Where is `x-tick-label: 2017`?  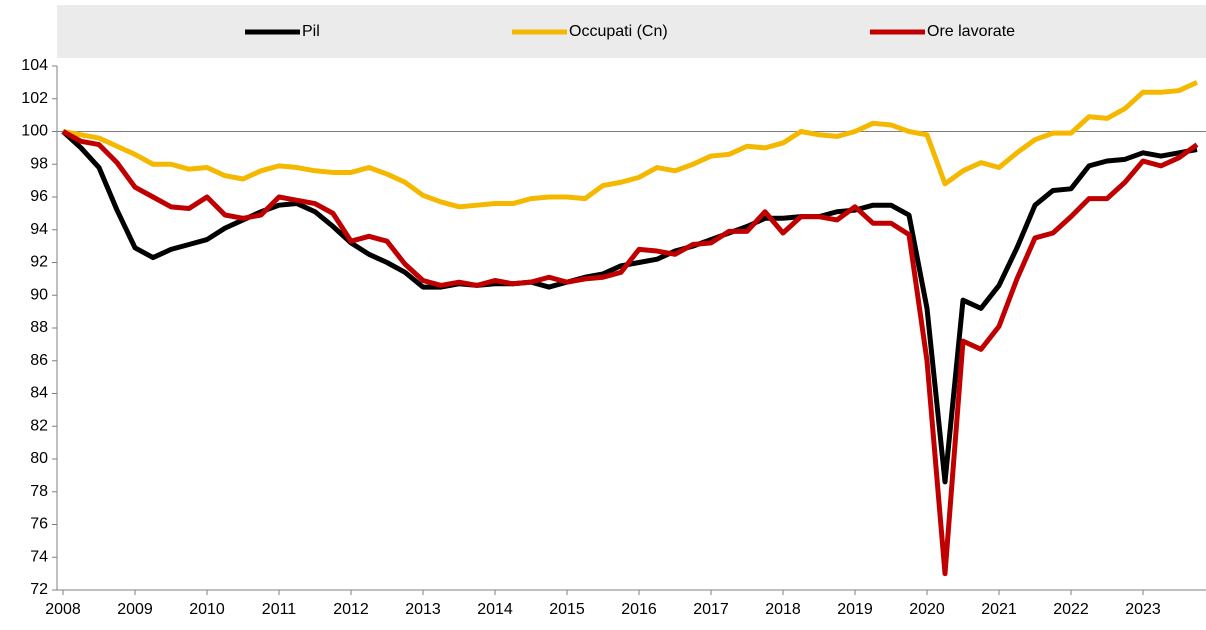 x-tick-label: 2017 is located at coordinates (711, 609).